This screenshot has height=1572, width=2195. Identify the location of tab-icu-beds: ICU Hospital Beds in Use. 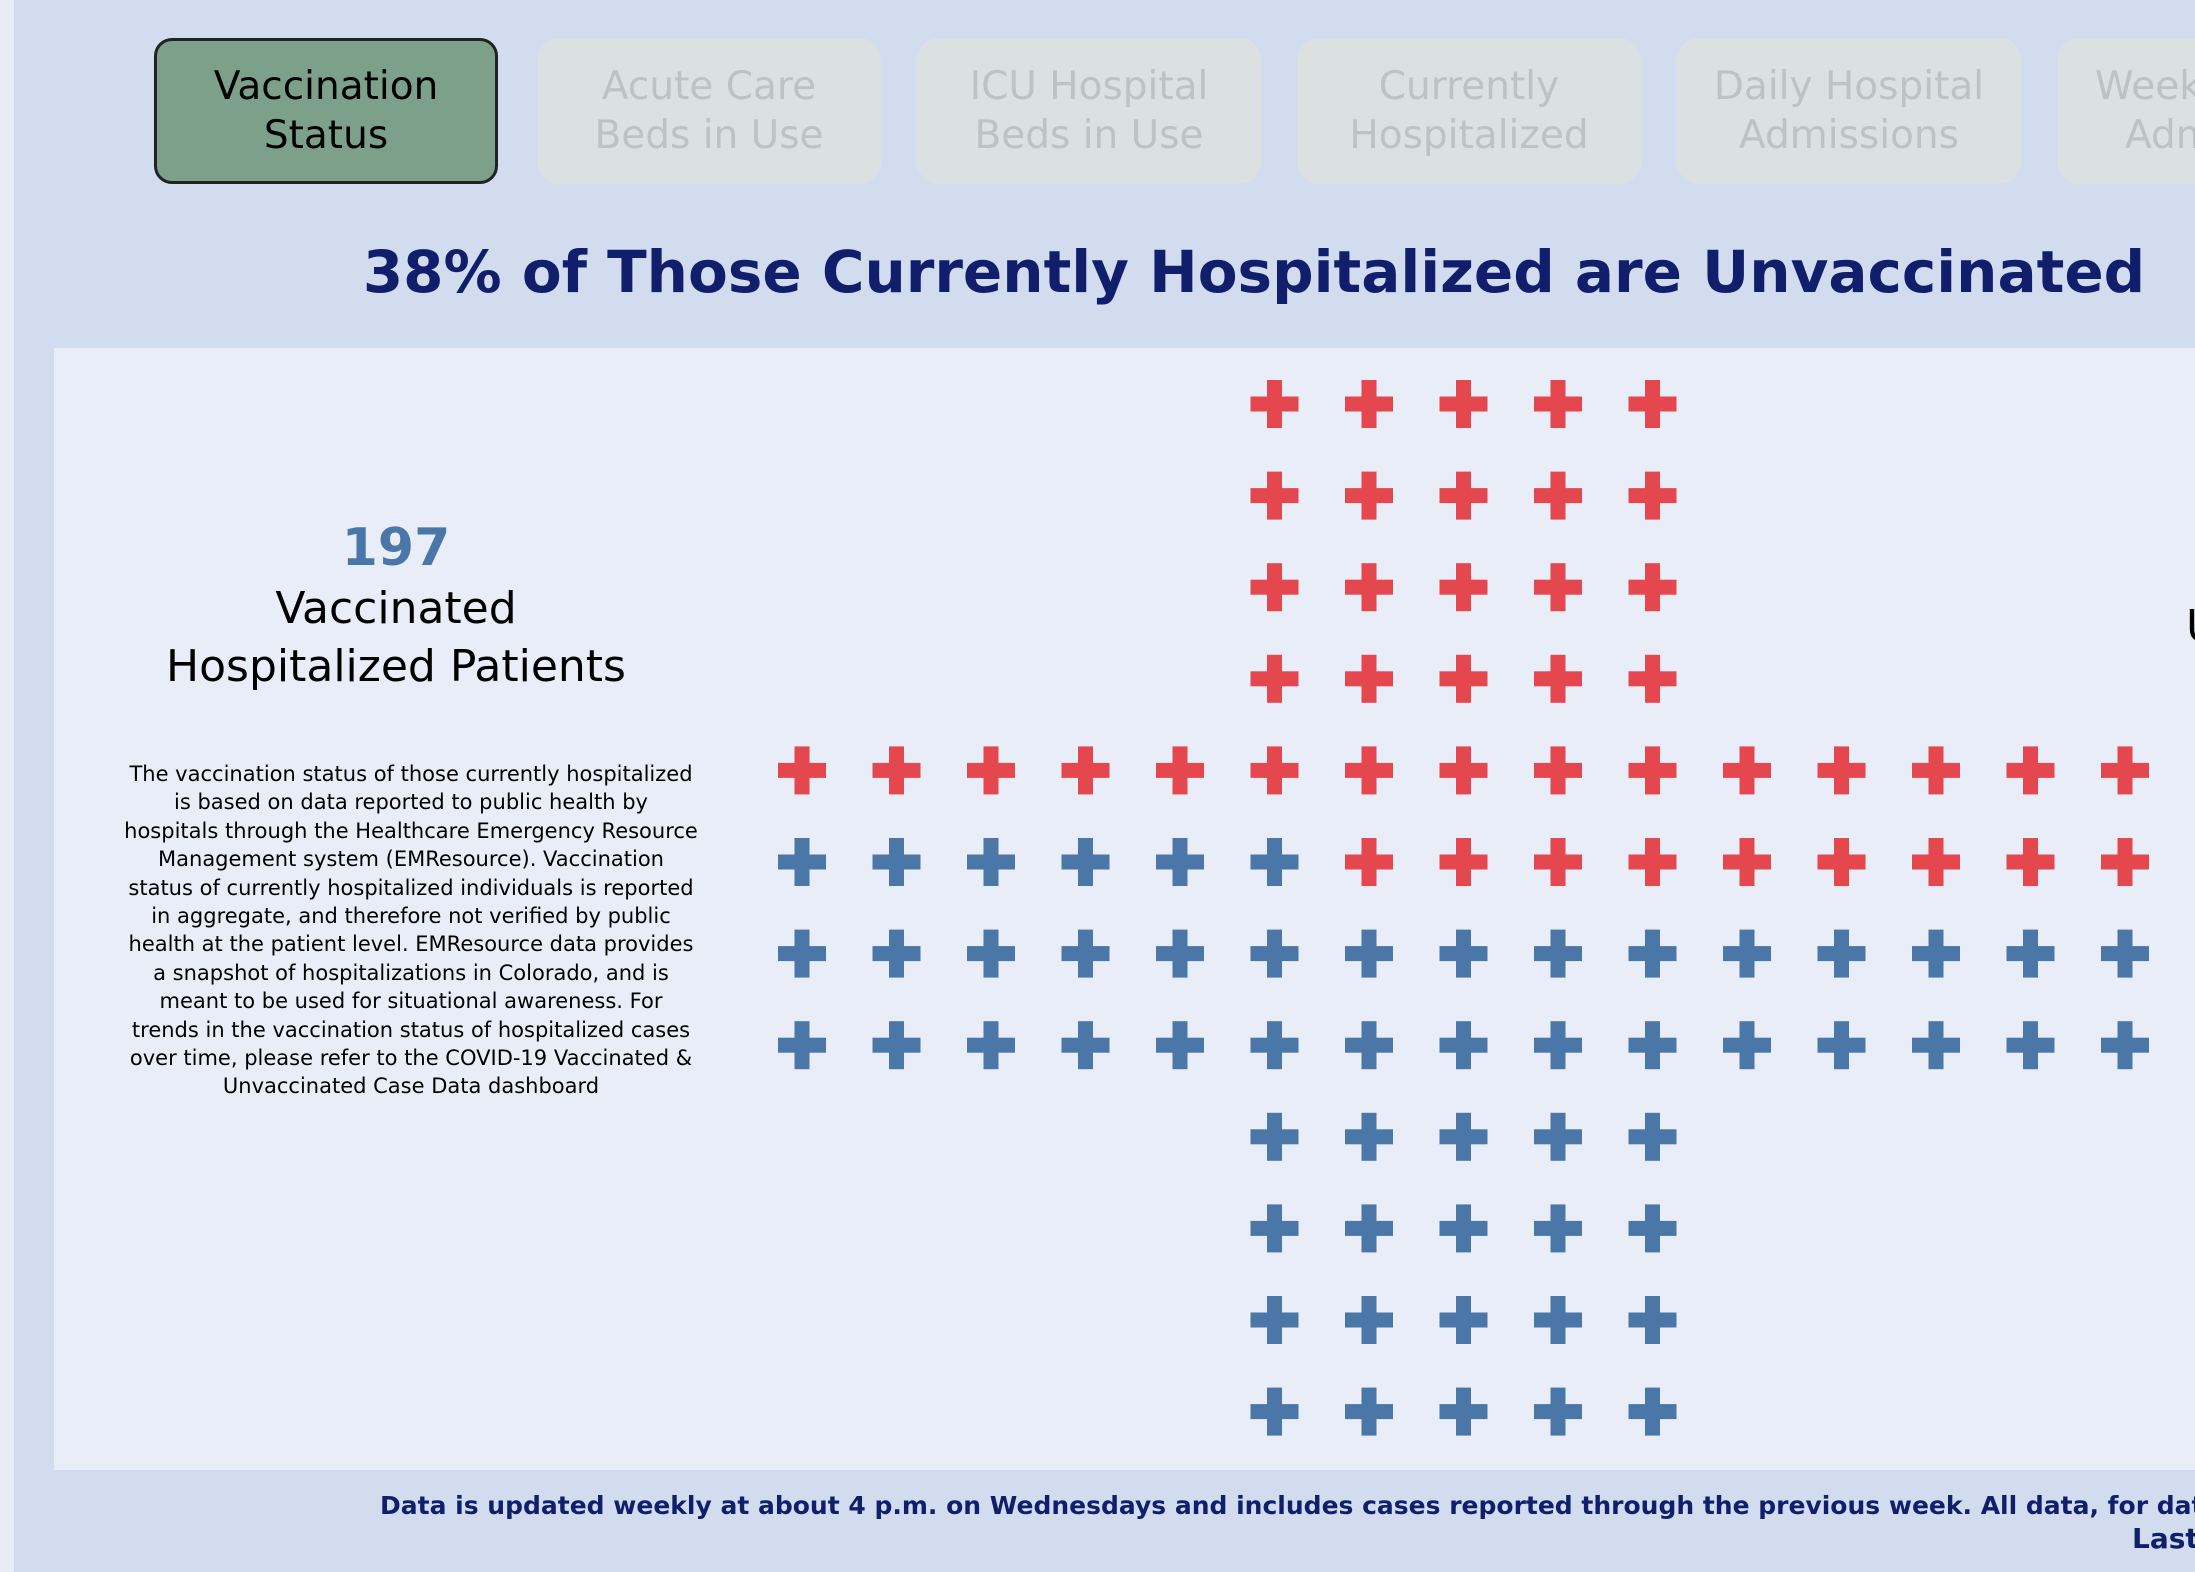
(1089, 111).